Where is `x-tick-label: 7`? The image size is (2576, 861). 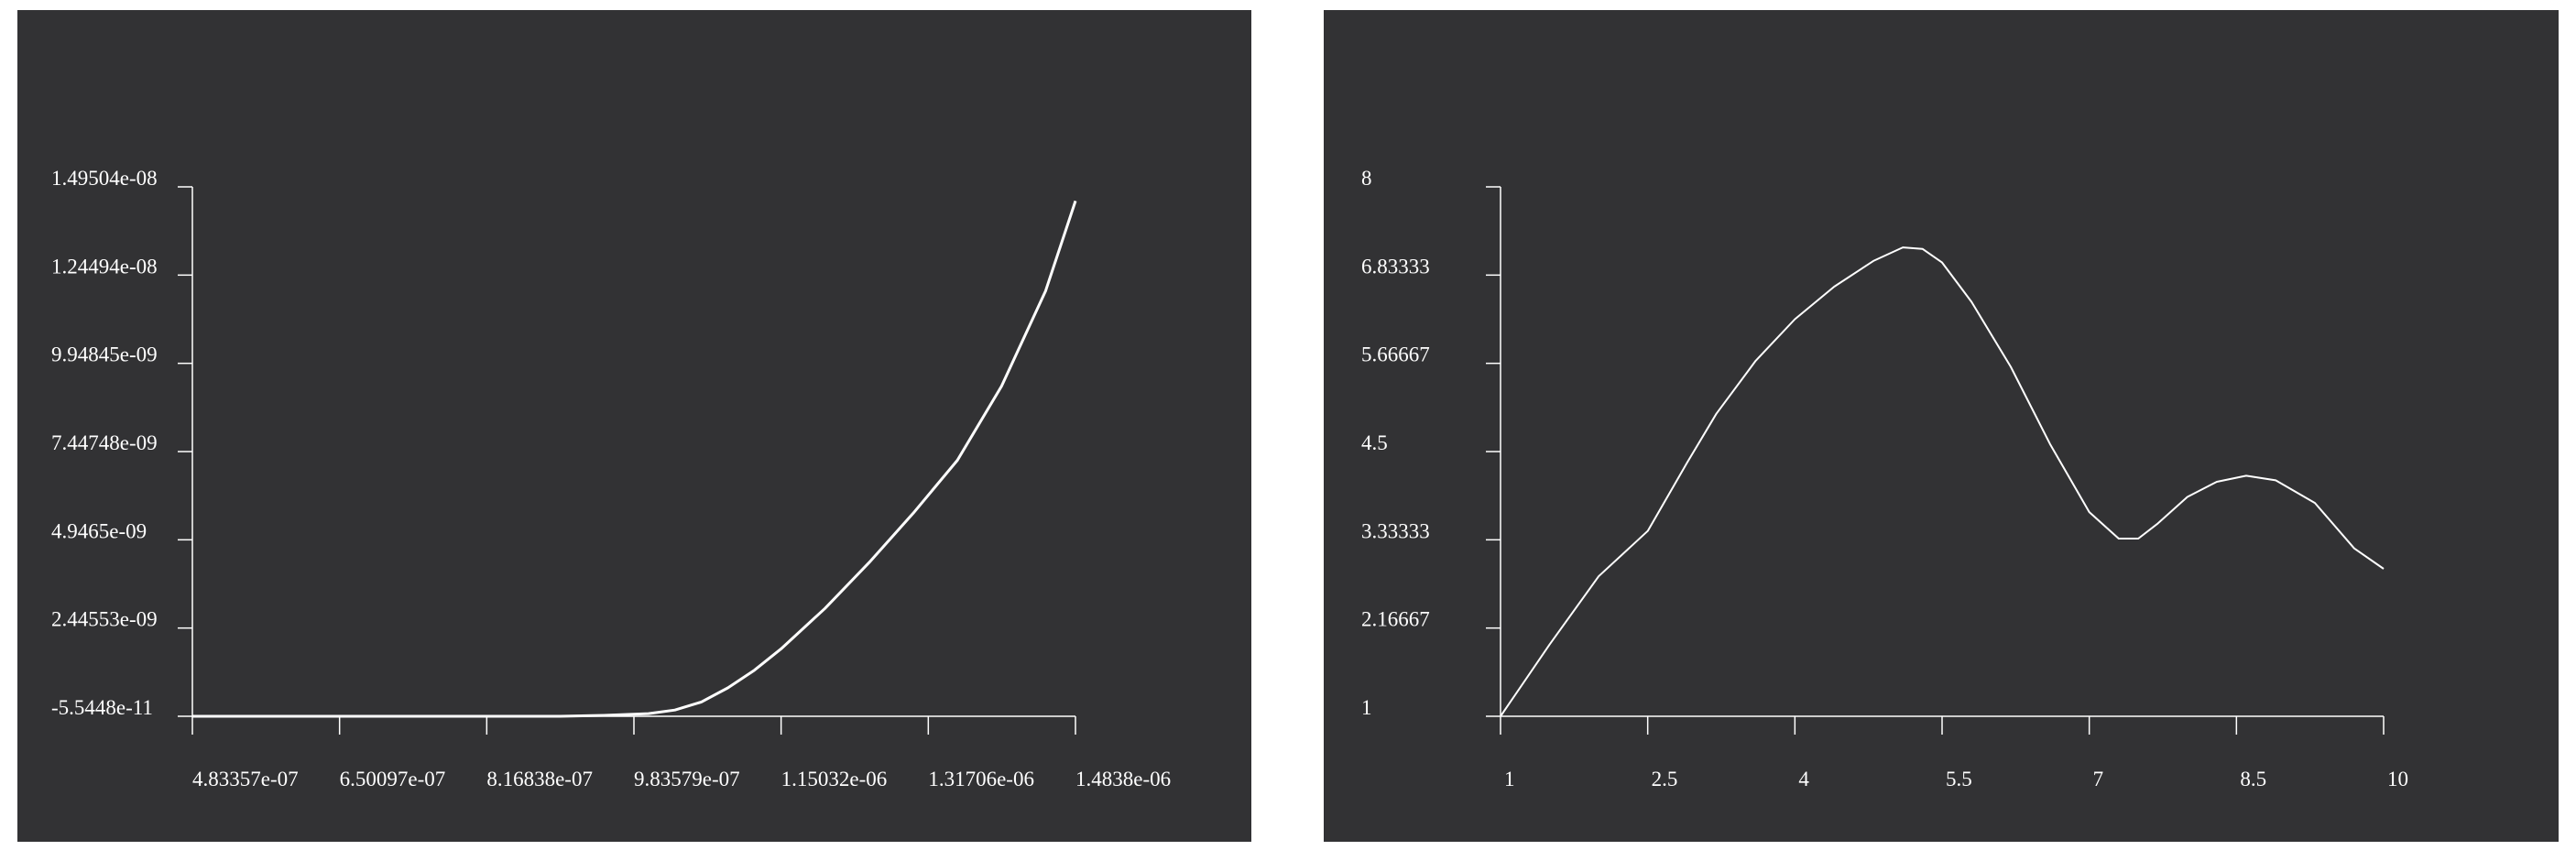 x-tick-label: 7 is located at coordinates (2098, 779).